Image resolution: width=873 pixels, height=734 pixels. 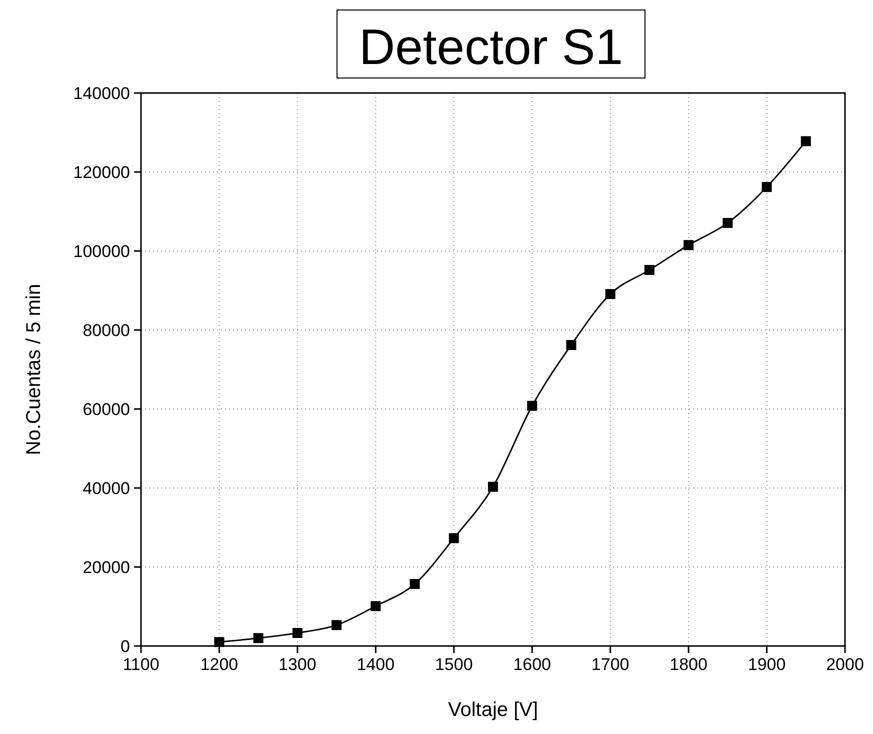 What do you see at coordinates (106, 330) in the screenshot?
I see `y-tick-label: 80000` at bounding box center [106, 330].